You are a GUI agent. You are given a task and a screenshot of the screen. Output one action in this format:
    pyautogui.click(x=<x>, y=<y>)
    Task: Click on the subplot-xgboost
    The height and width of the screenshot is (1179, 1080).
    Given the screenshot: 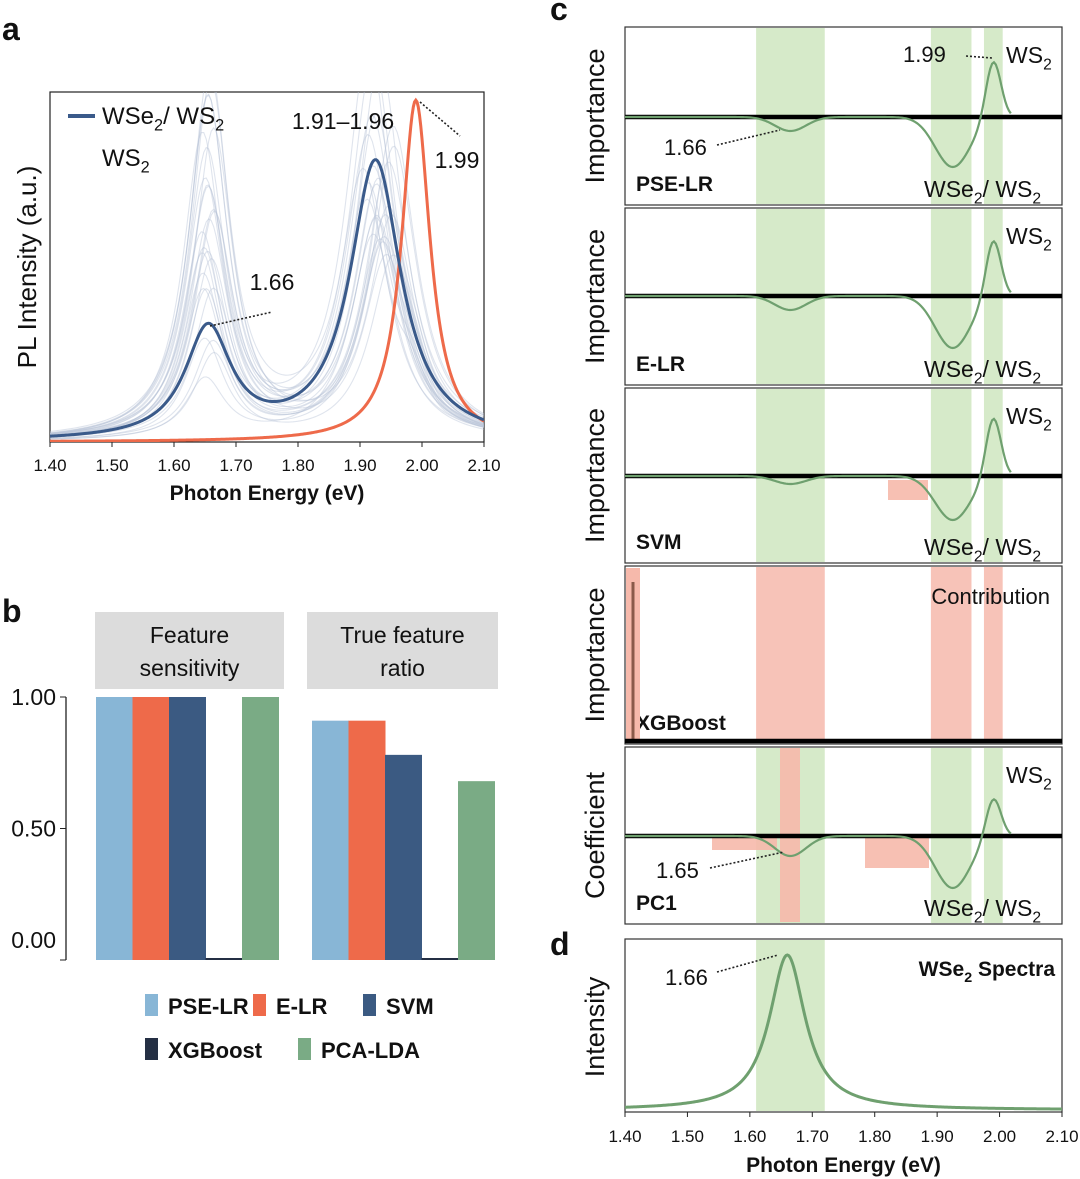 What is the action you would take?
    pyautogui.click(x=843, y=655)
    